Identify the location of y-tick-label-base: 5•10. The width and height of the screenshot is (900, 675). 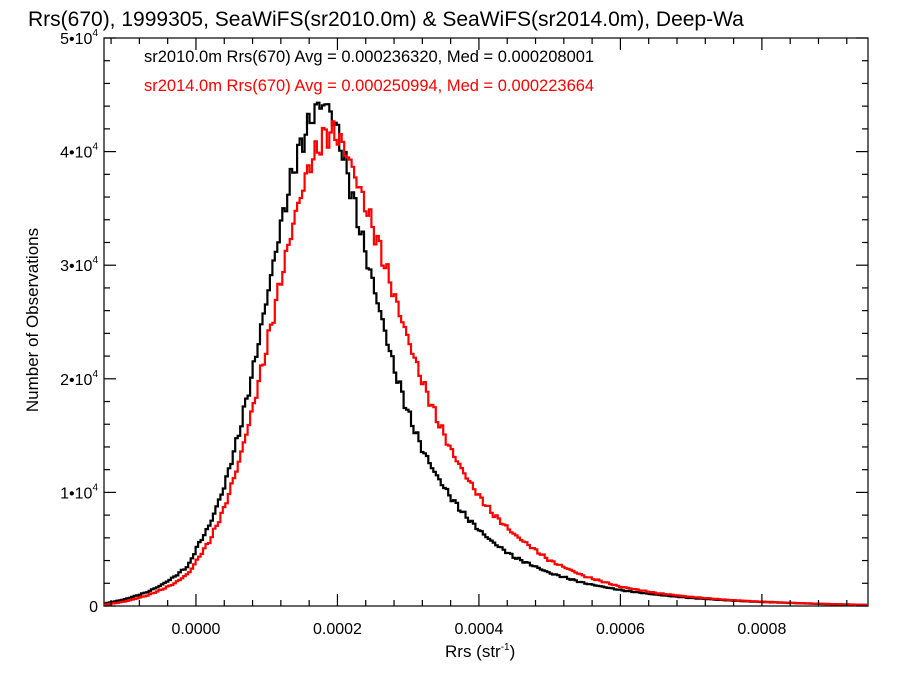
(76, 39).